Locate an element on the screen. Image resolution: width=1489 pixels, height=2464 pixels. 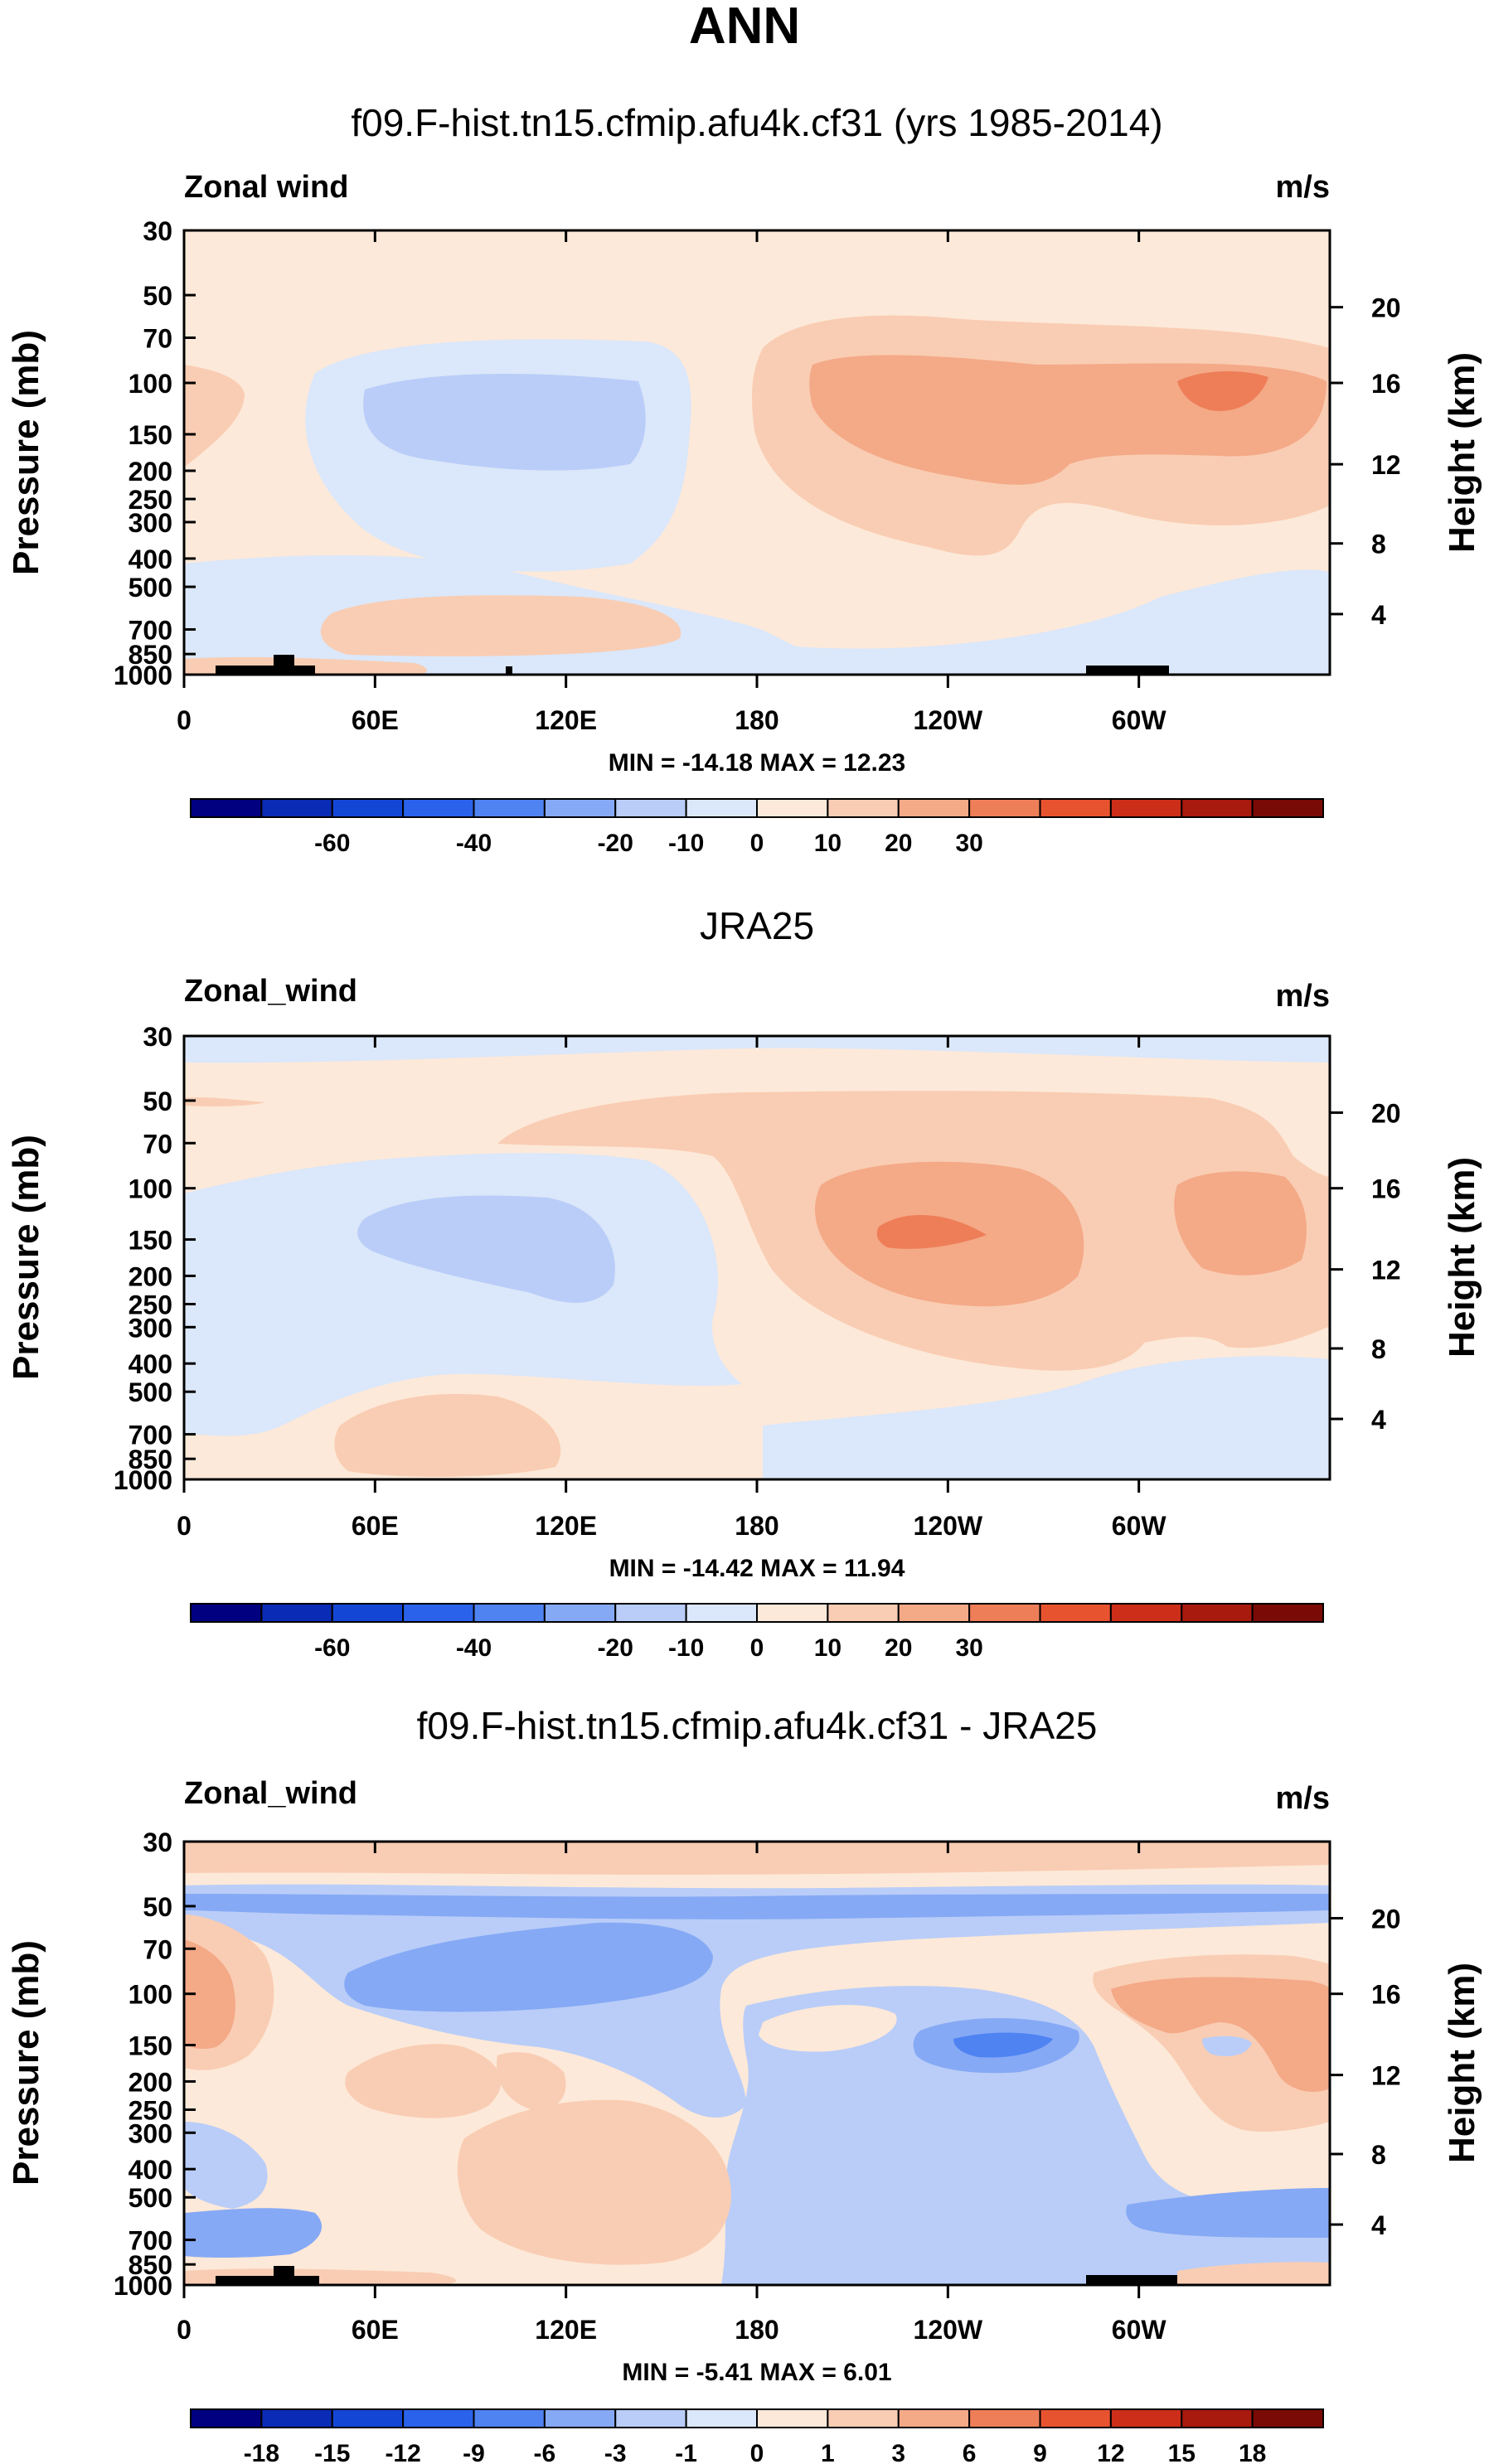
variable-label: Zonal wind is located at coordinates (266, 187).